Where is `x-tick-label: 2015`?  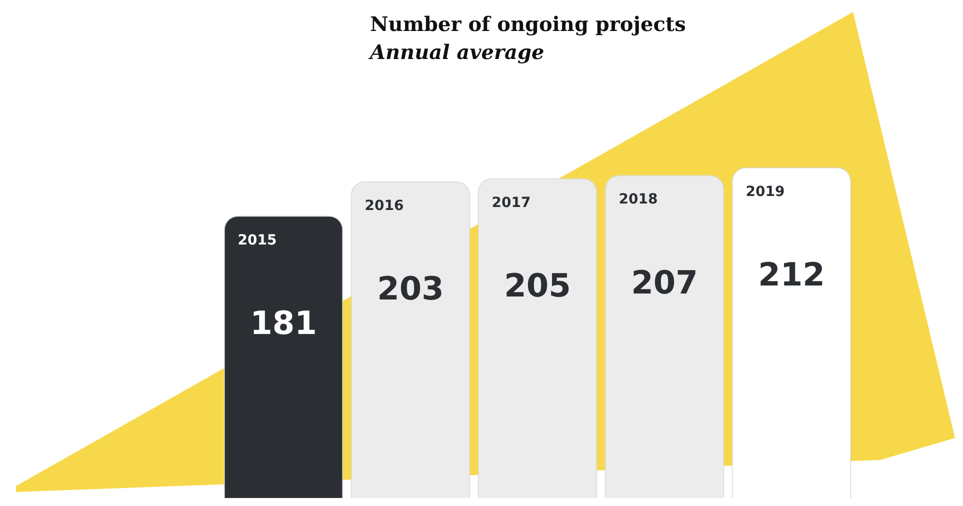
x-tick-label: 2015 is located at coordinates (257, 240).